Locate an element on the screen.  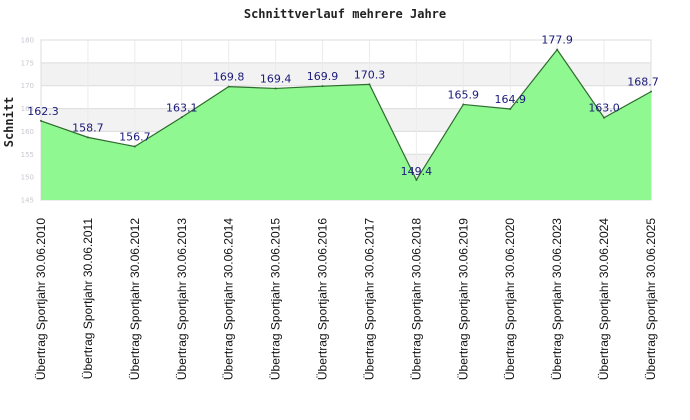
data-label: 168.7 is located at coordinates (643, 82).